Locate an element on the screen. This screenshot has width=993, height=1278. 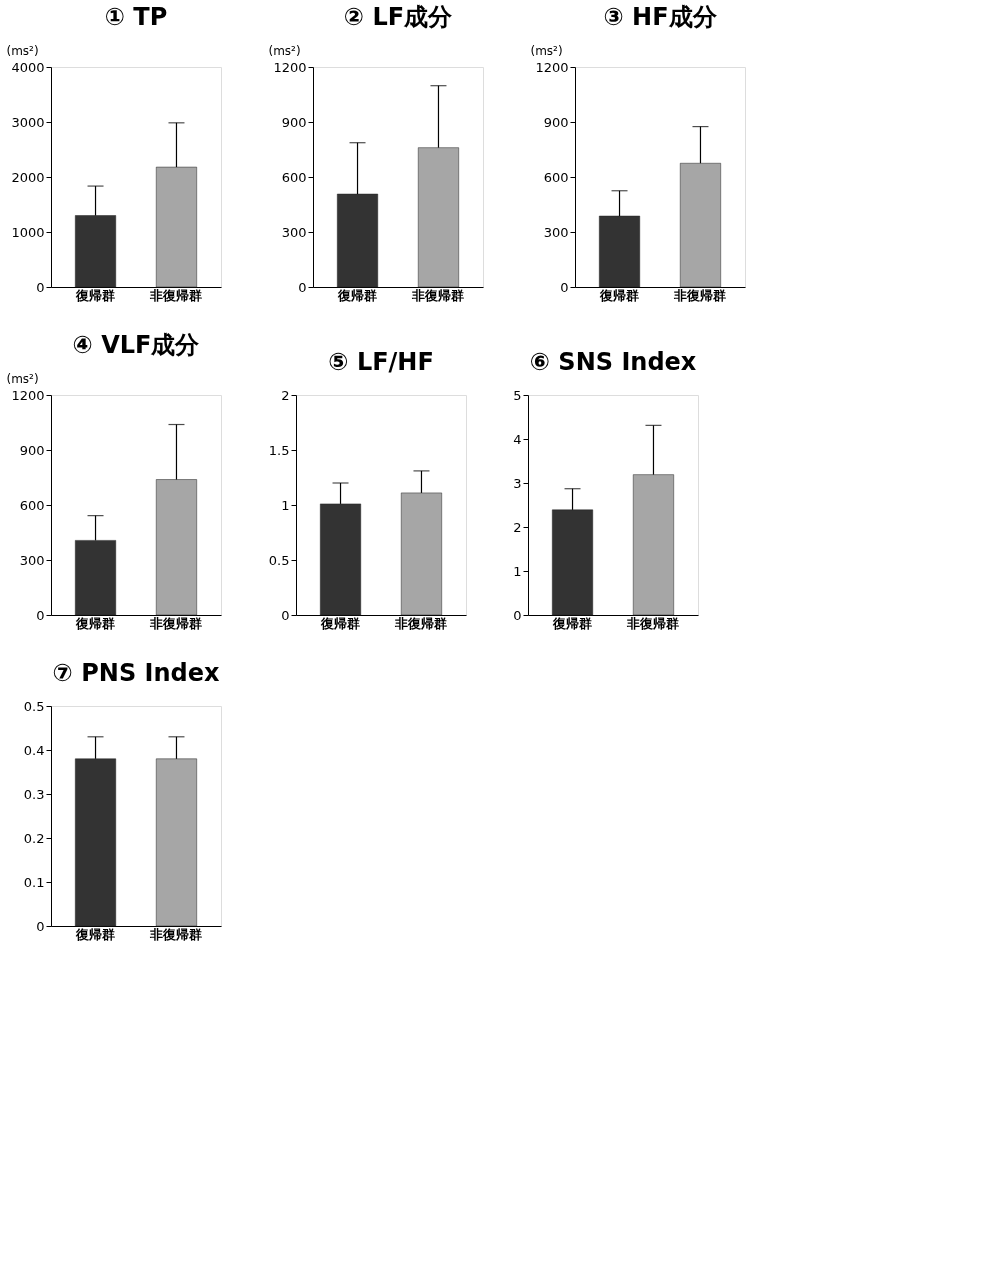
y-tick-label: 3 is located at coordinates (517, 483).